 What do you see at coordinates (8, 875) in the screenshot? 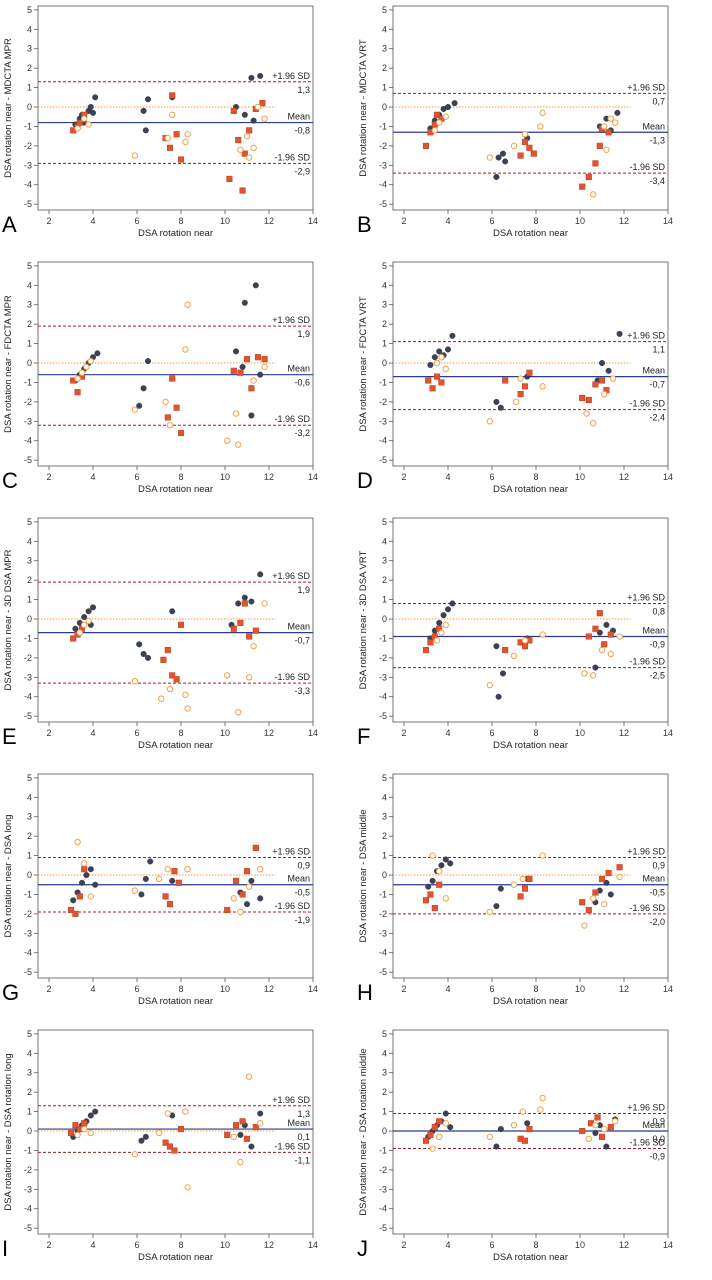
I see `y-axis-title: DSA rotation near - DSA long` at bounding box center [8, 875].